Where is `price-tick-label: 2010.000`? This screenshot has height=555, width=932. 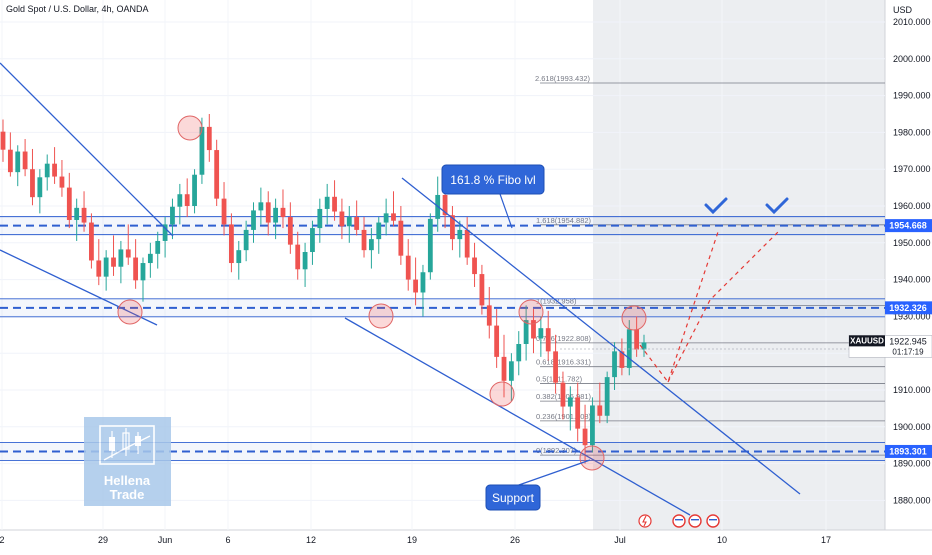 price-tick-label: 2010.000 is located at coordinates (912, 22).